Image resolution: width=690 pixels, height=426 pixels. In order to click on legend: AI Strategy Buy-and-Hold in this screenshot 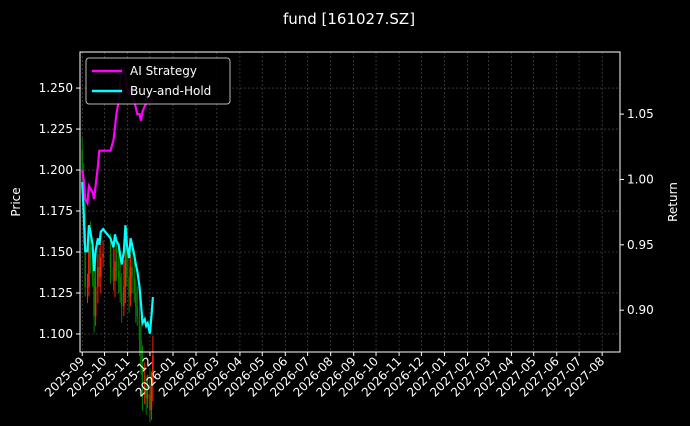, I will do `click(158, 81)`.